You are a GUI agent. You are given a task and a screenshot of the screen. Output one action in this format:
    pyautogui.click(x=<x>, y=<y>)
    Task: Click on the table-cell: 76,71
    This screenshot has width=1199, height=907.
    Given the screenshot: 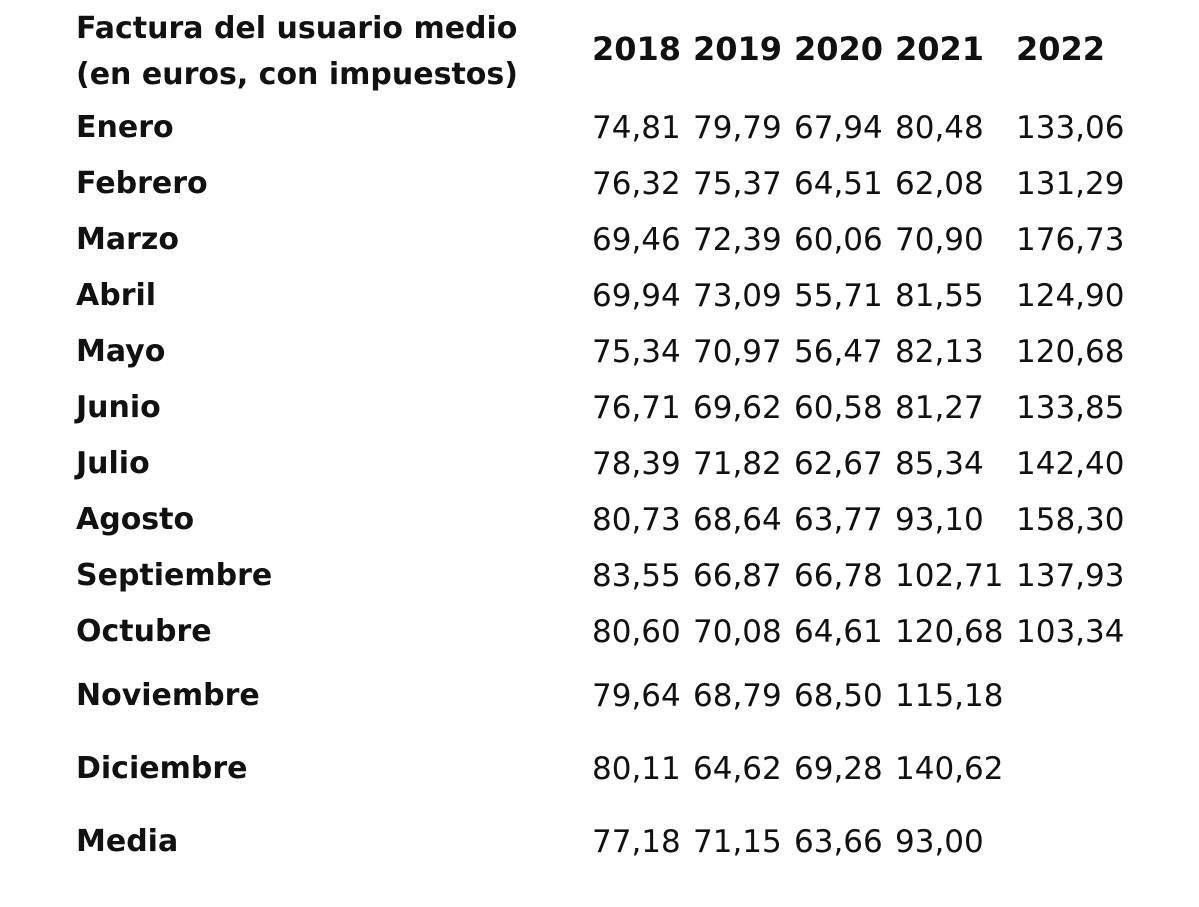 What is the action you would take?
    pyautogui.click(x=636, y=408)
    